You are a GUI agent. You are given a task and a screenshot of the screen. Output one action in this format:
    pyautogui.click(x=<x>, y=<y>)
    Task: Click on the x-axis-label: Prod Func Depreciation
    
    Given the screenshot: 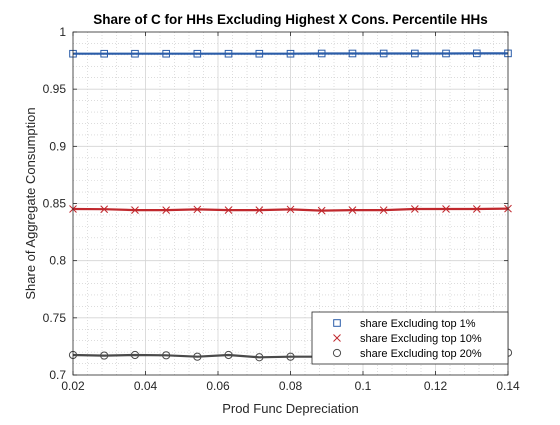 What is the action you would take?
    pyautogui.click(x=290, y=408)
    